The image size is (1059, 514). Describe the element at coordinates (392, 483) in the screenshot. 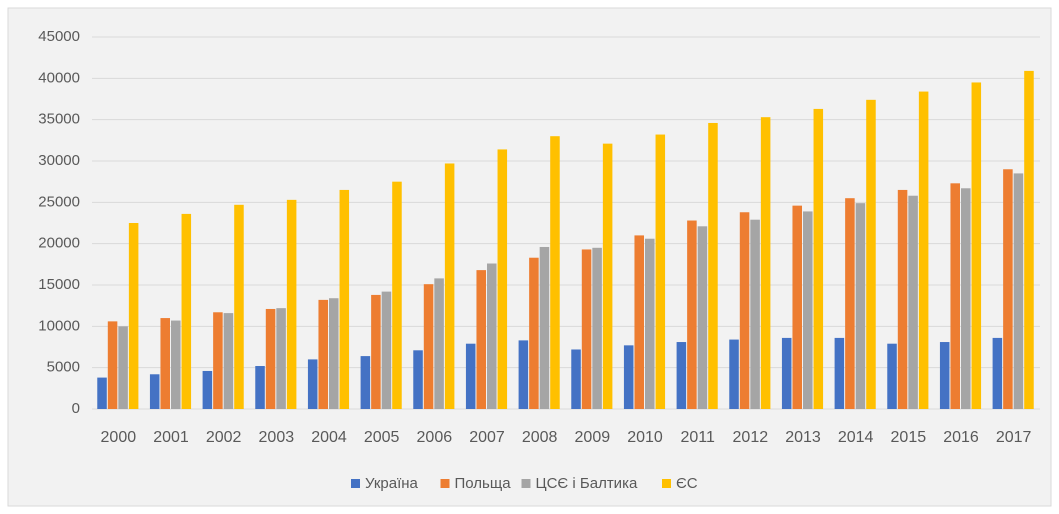

I see `legend-label: Україна` at that location.